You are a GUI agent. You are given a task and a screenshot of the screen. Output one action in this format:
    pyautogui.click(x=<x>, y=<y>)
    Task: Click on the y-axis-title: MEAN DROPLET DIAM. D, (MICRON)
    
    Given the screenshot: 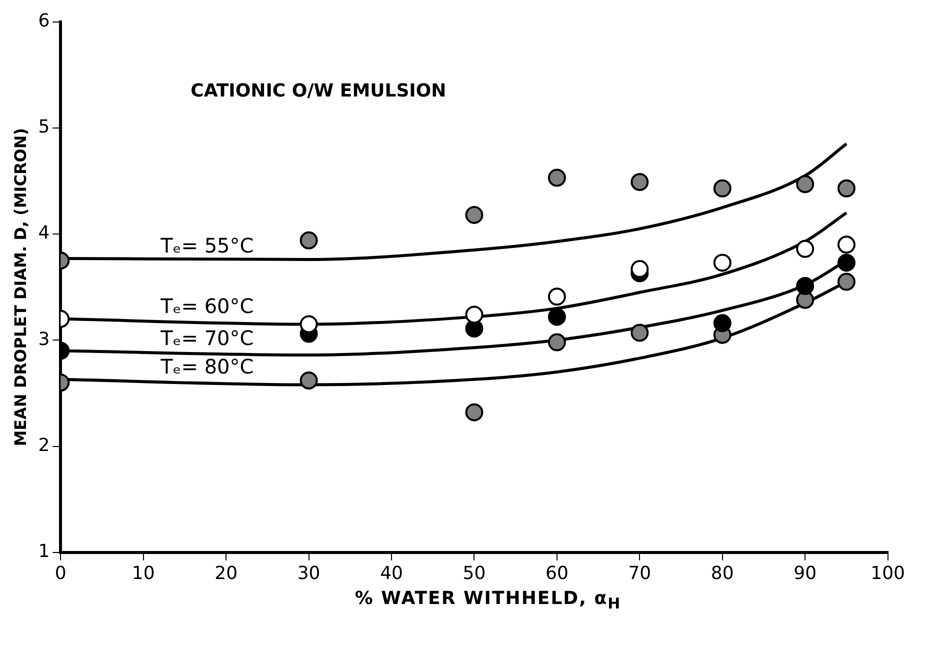 What is the action you would take?
    pyautogui.click(x=20, y=287)
    